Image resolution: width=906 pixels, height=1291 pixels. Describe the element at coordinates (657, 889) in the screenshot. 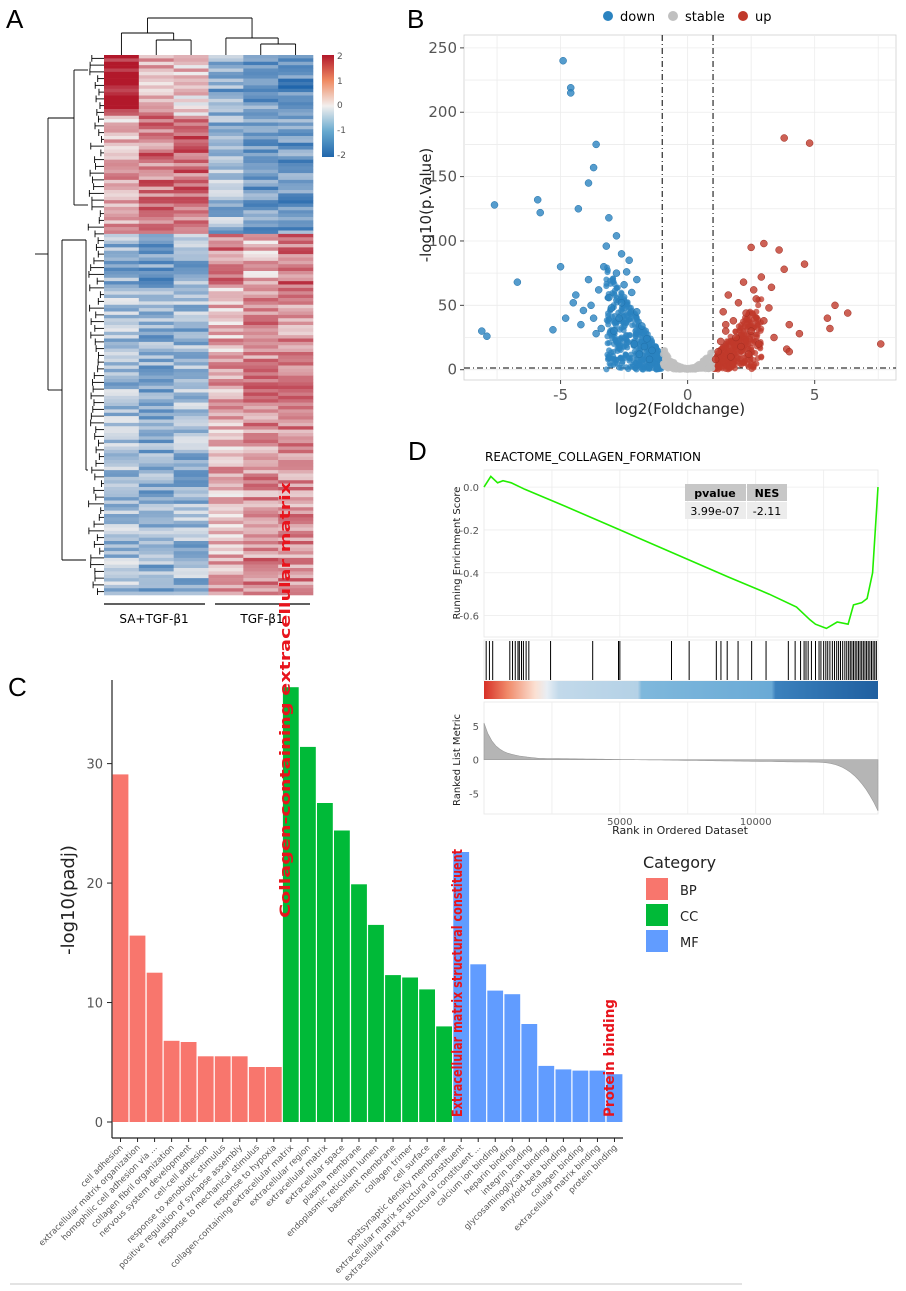

I see `go-legend-swatch-bp` at that location.